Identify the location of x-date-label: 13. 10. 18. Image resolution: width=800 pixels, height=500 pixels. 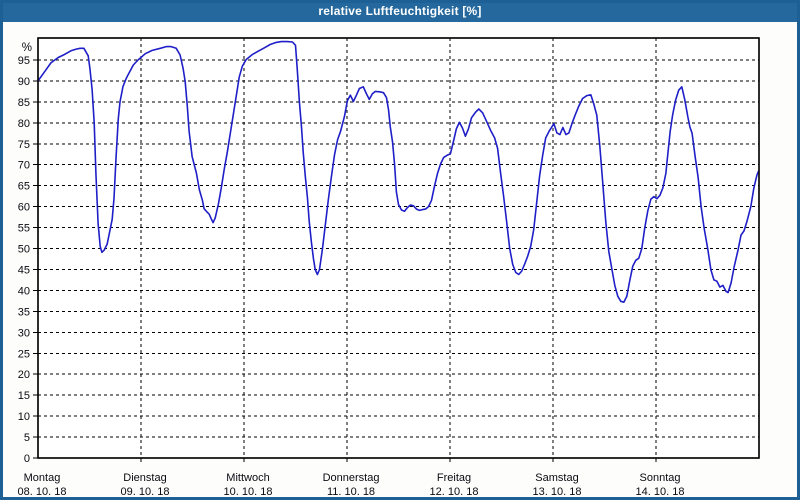
(557, 492).